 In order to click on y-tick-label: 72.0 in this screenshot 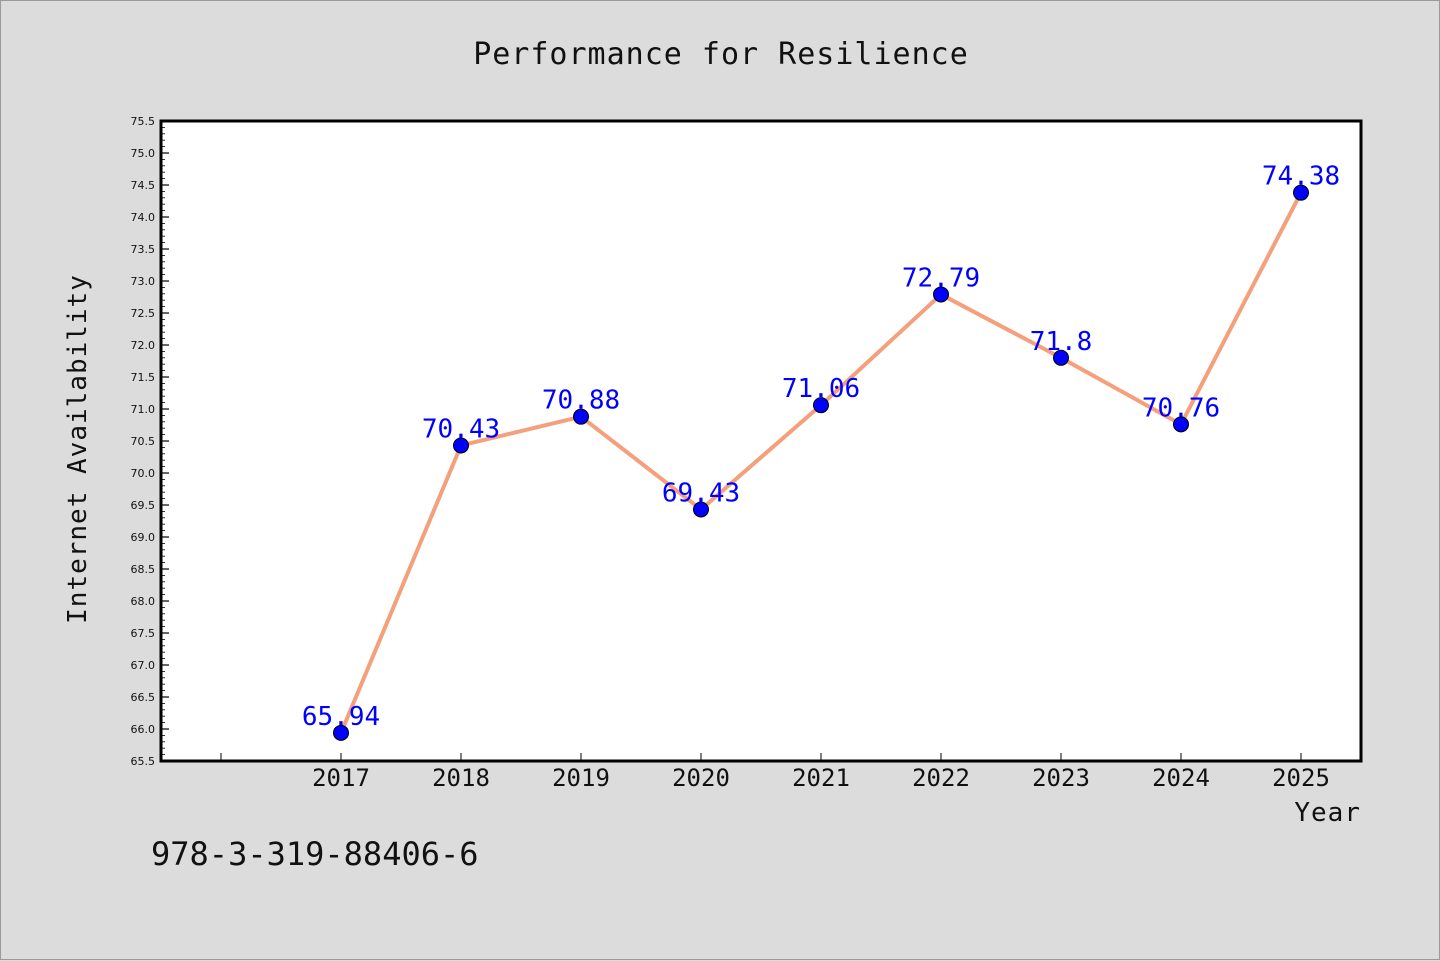, I will do `click(143, 345)`.